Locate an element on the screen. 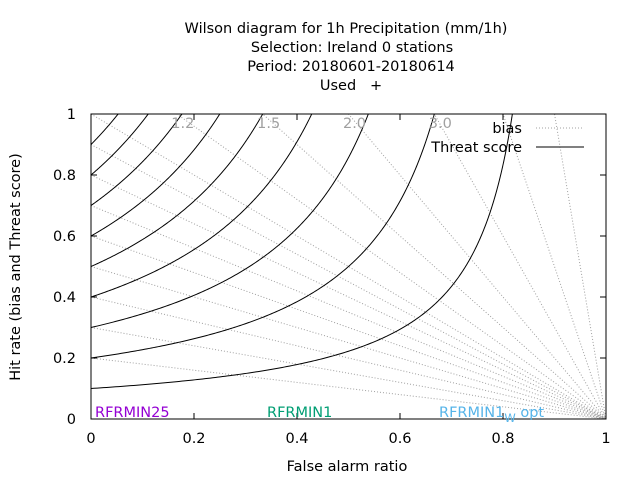 This screenshot has width=640, height=480. y-tick-label: 0.6 is located at coordinates (64, 237).